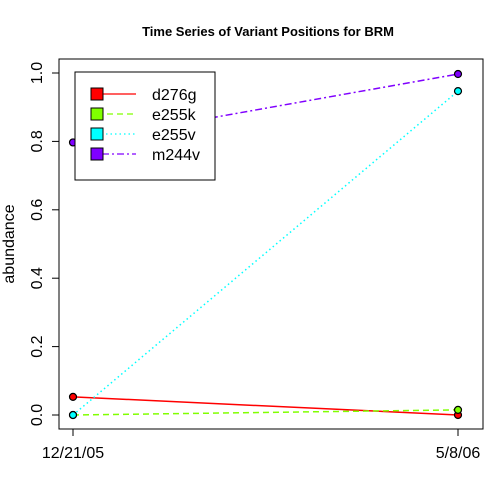  What do you see at coordinates (174, 115) in the screenshot?
I see `legend-label: e255k` at bounding box center [174, 115].